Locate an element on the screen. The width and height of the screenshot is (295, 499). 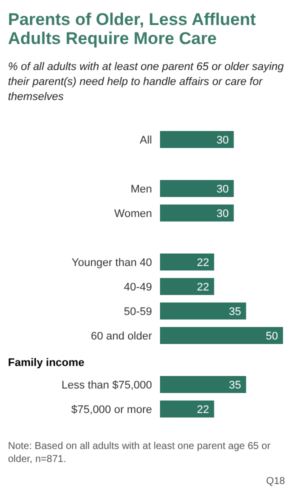
data-label: 50 is located at coordinates (272, 336).